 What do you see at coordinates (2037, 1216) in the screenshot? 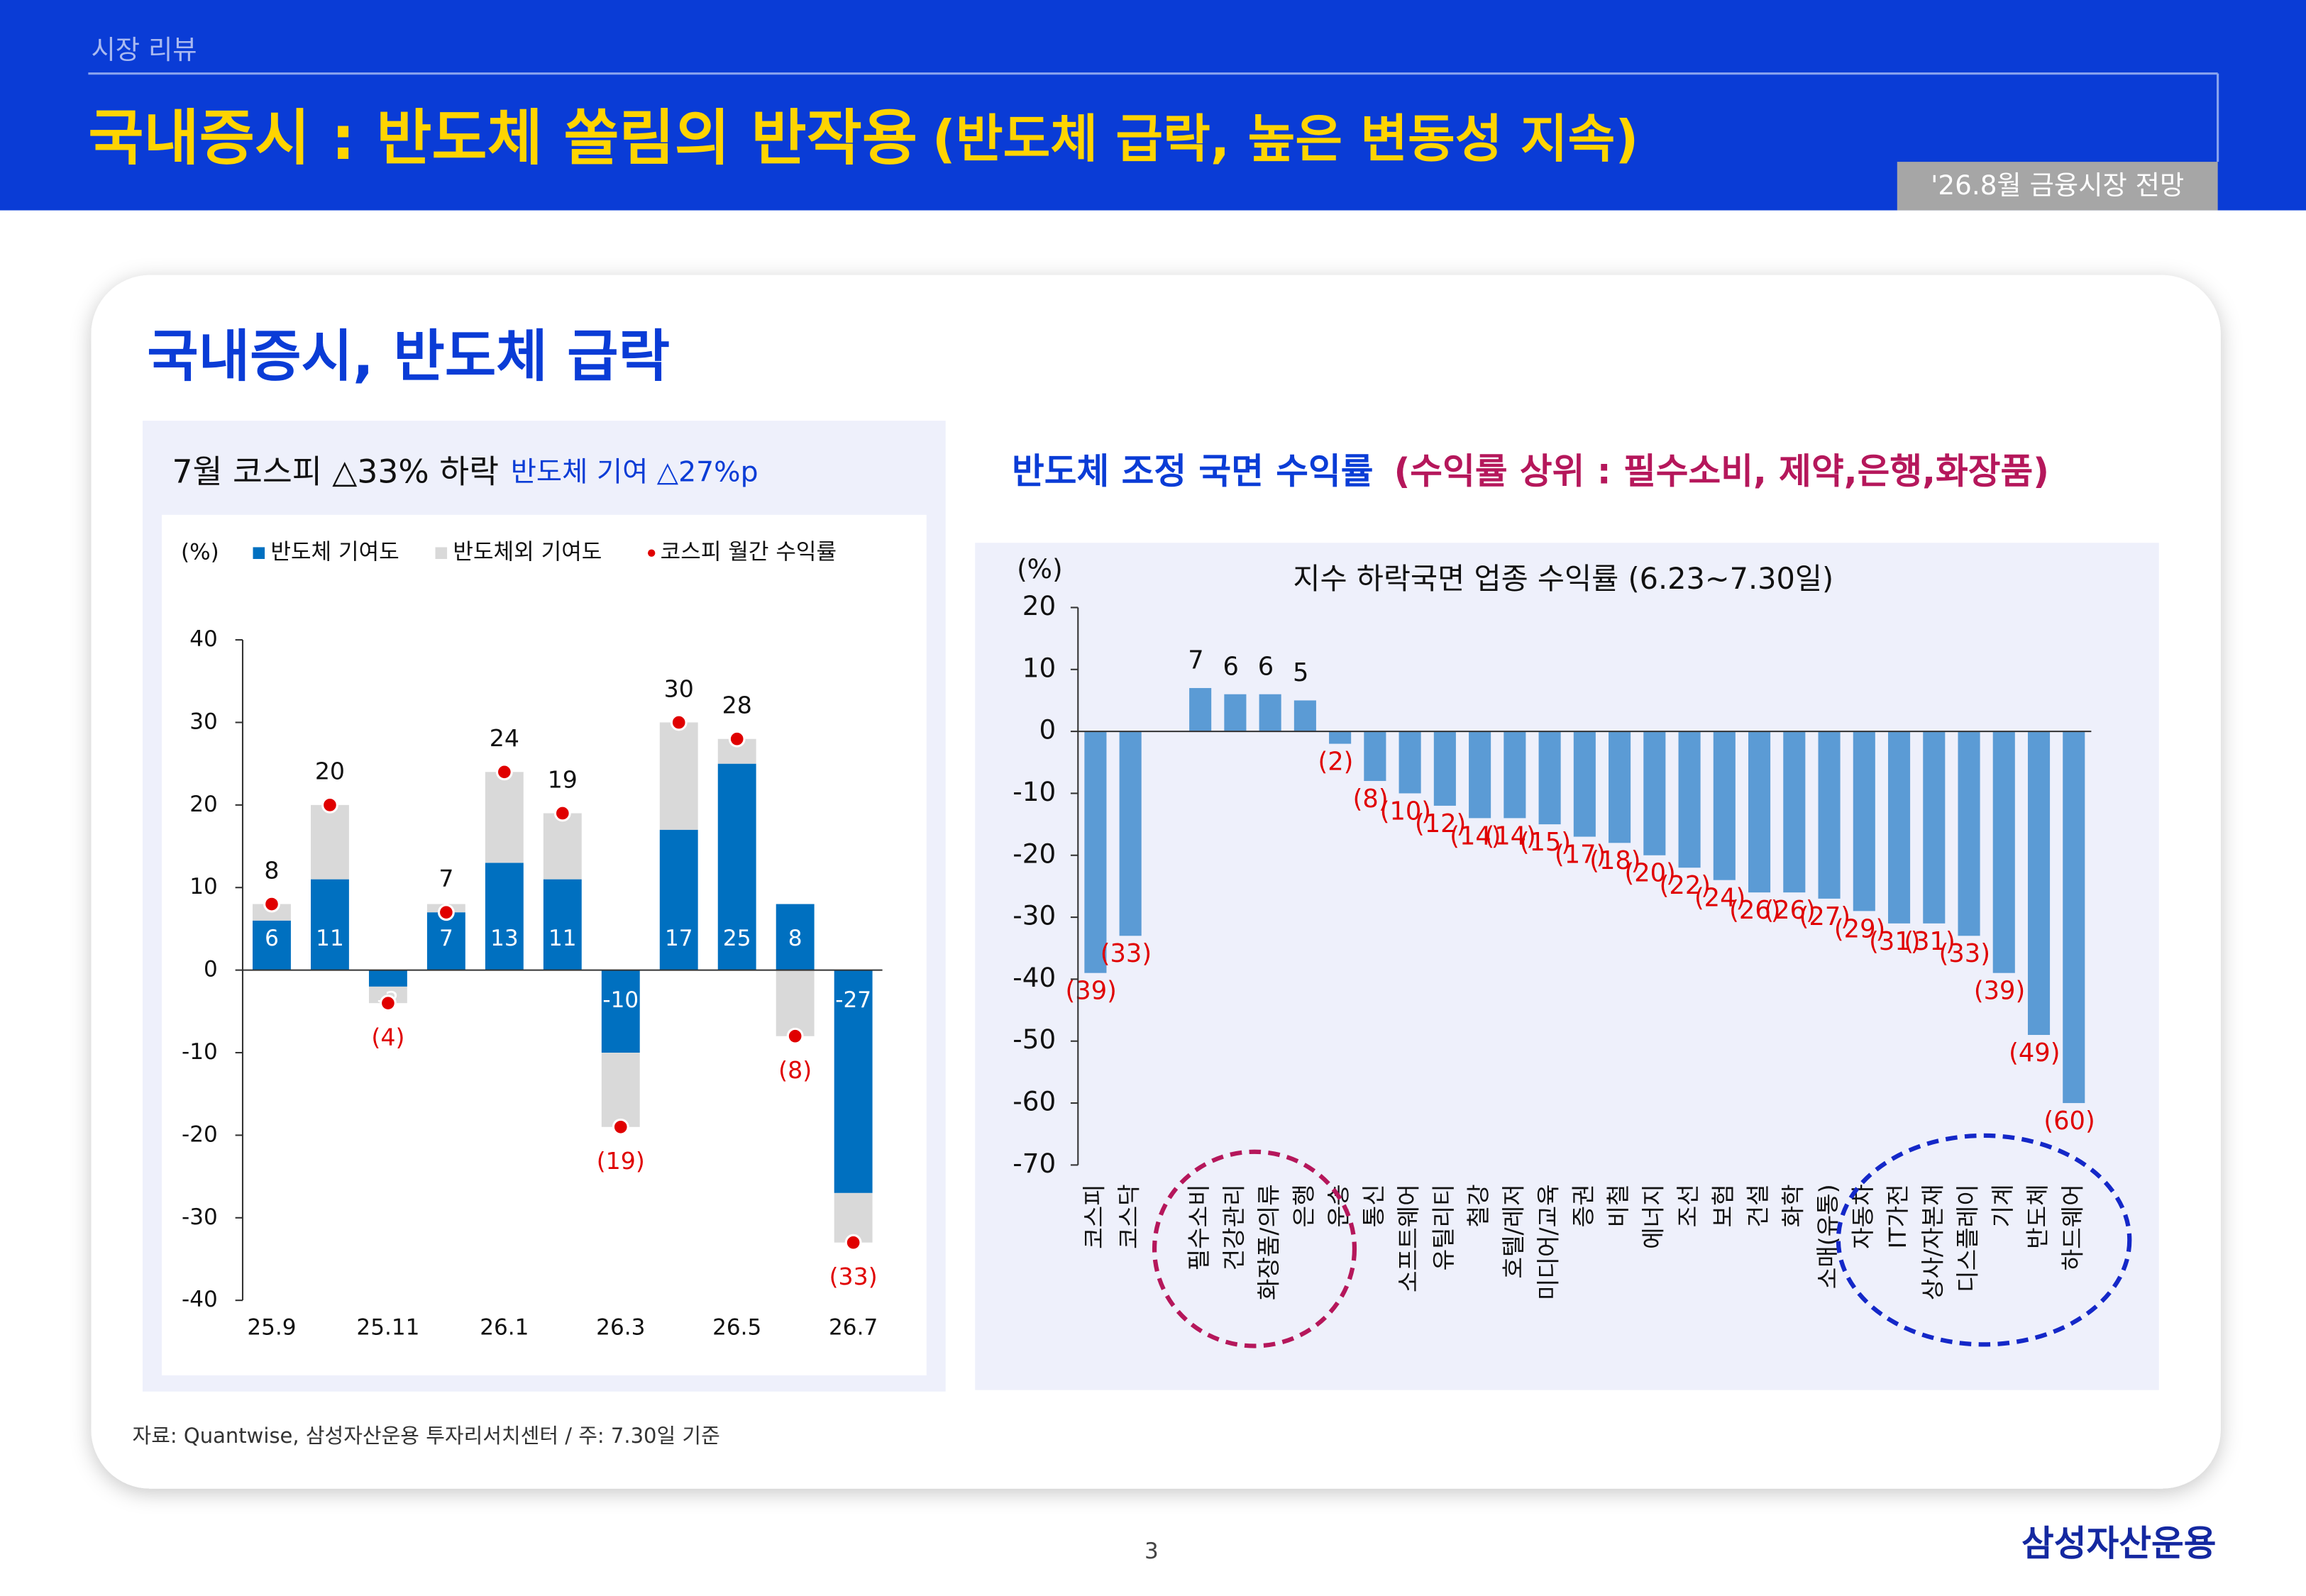
I see `x-tick-label: 반도체` at bounding box center [2037, 1216].